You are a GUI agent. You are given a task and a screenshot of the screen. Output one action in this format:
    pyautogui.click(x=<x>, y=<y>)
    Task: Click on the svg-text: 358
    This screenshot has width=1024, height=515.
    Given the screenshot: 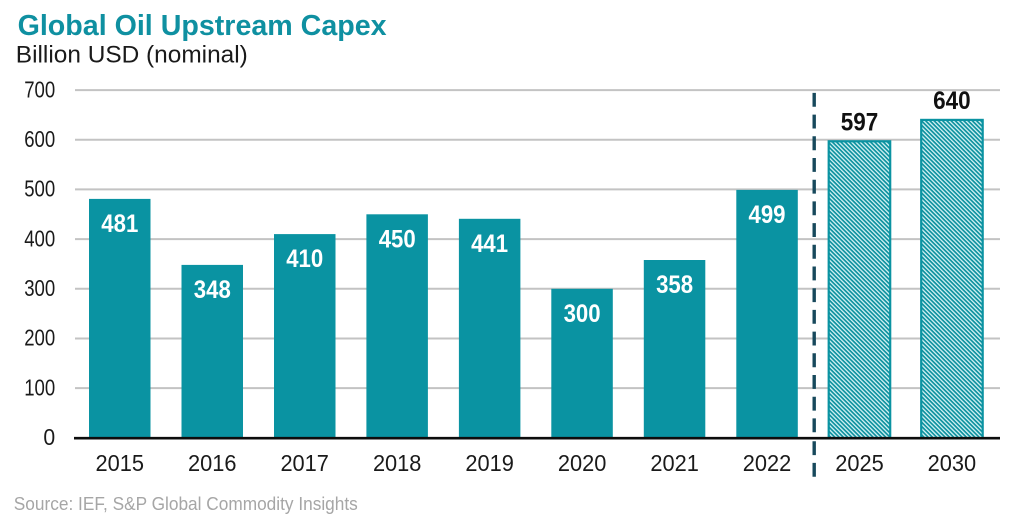 What is the action you would take?
    pyautogui.click(x=674, y=285)
    